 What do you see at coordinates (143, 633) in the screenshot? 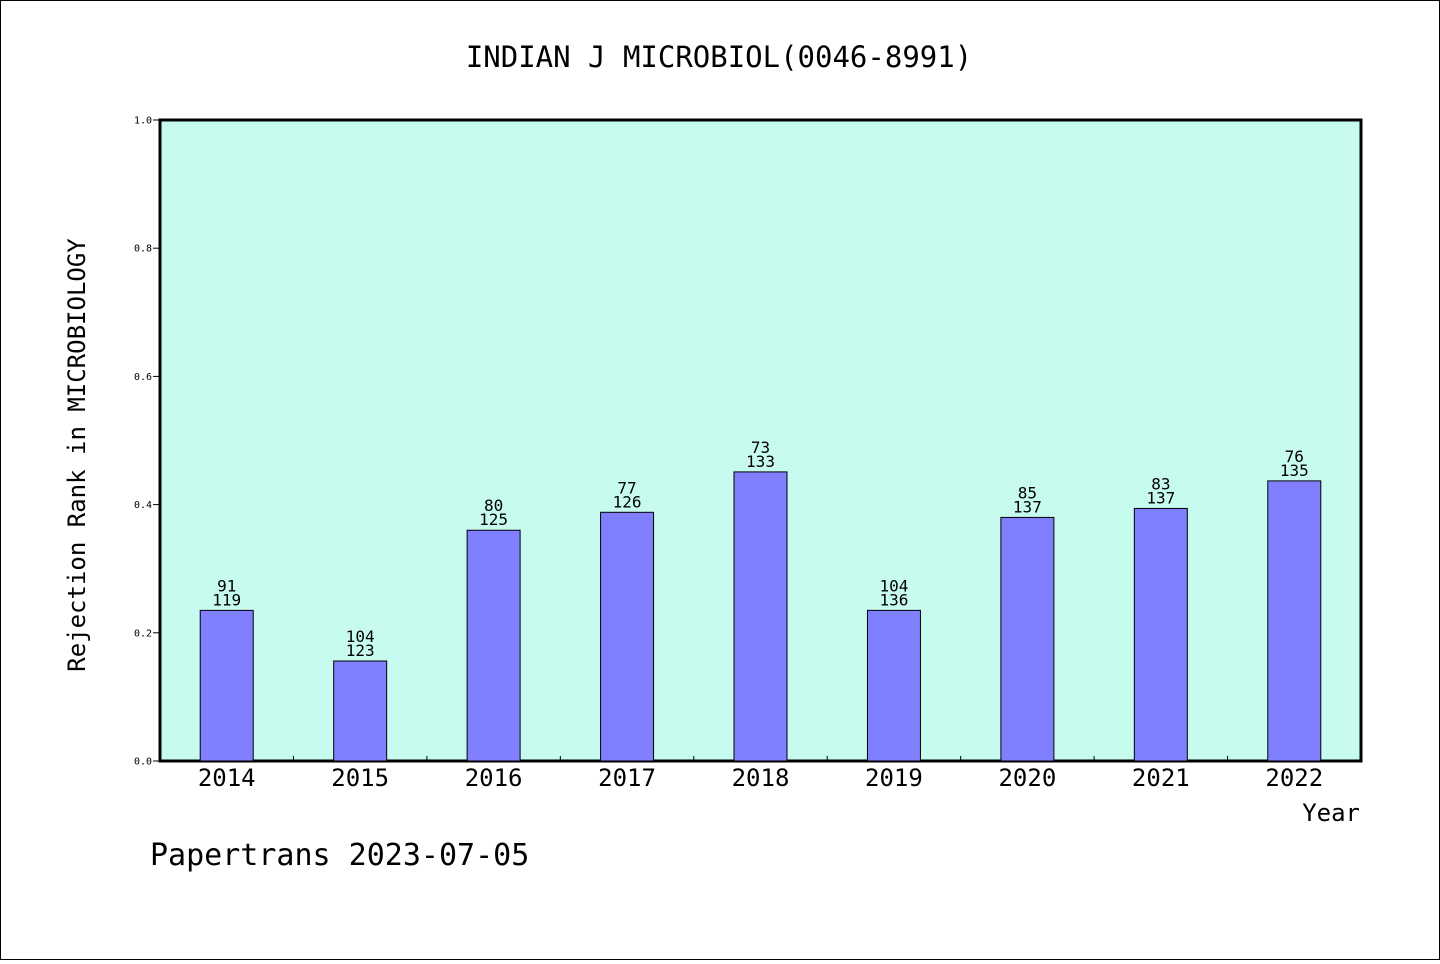
I see `y-tick-label-0.2: 0.2` at bounding box center [143, 633].